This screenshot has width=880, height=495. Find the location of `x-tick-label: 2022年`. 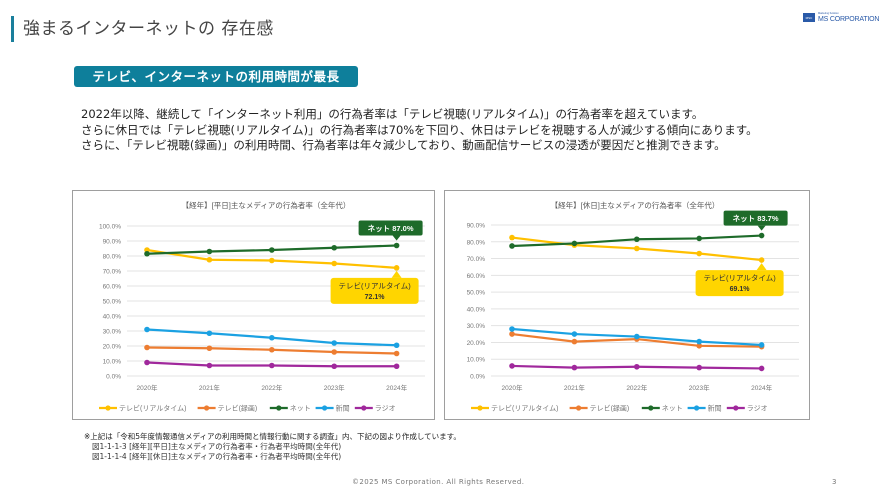

x-tick-label: 2022年 is located at coordinates (636, 387).